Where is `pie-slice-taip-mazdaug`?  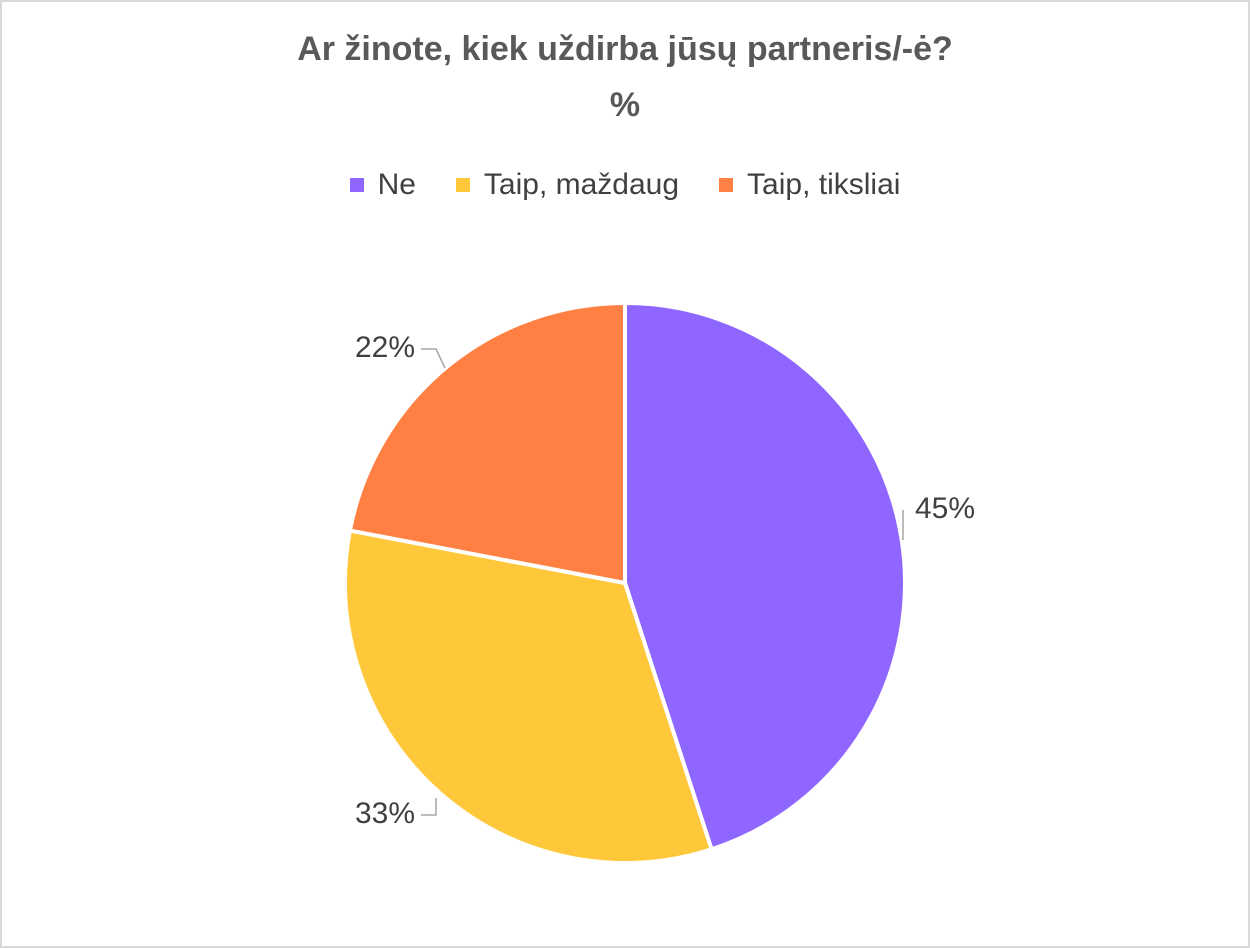
pie-slice-taip-mazdaug is located at coordinates (528, 696).